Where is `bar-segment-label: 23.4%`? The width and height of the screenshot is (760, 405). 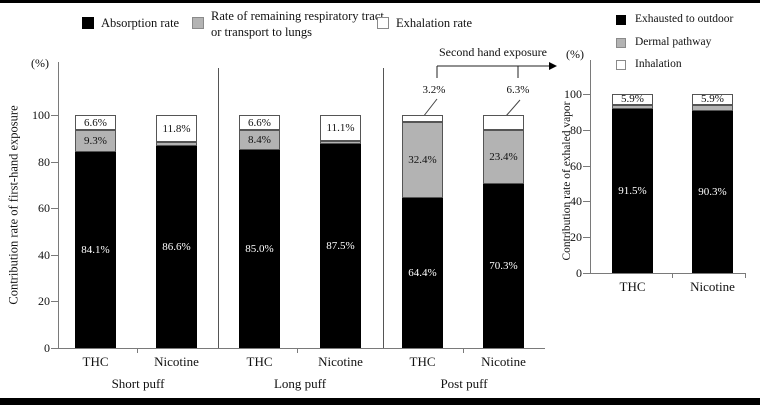
bar-segment-label: 23.4% is located at coordinates (503, 157).